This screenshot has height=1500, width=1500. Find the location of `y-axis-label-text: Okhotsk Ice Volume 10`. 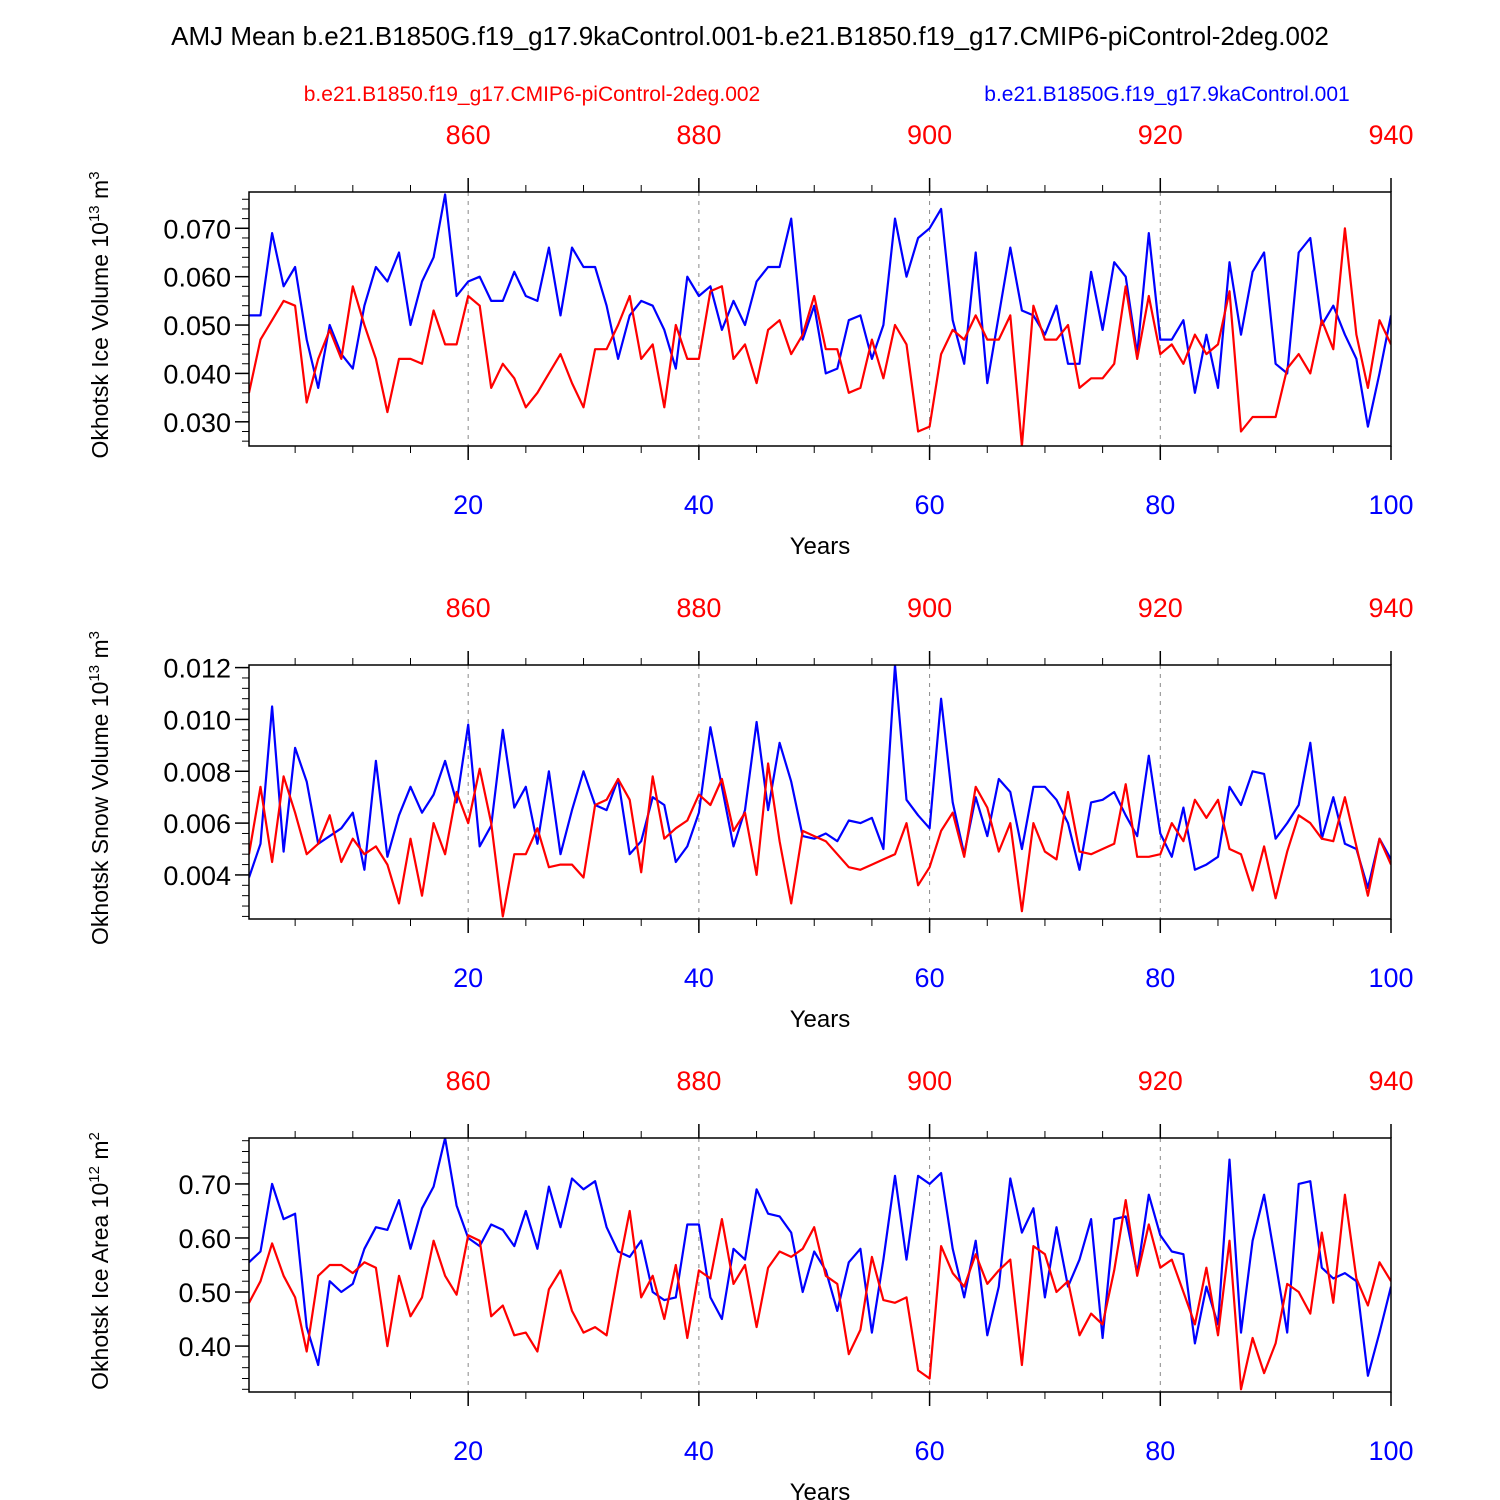

y-axis-label-text: Okhotsk Ice Volume 10 is located at coordinates (100, 340).